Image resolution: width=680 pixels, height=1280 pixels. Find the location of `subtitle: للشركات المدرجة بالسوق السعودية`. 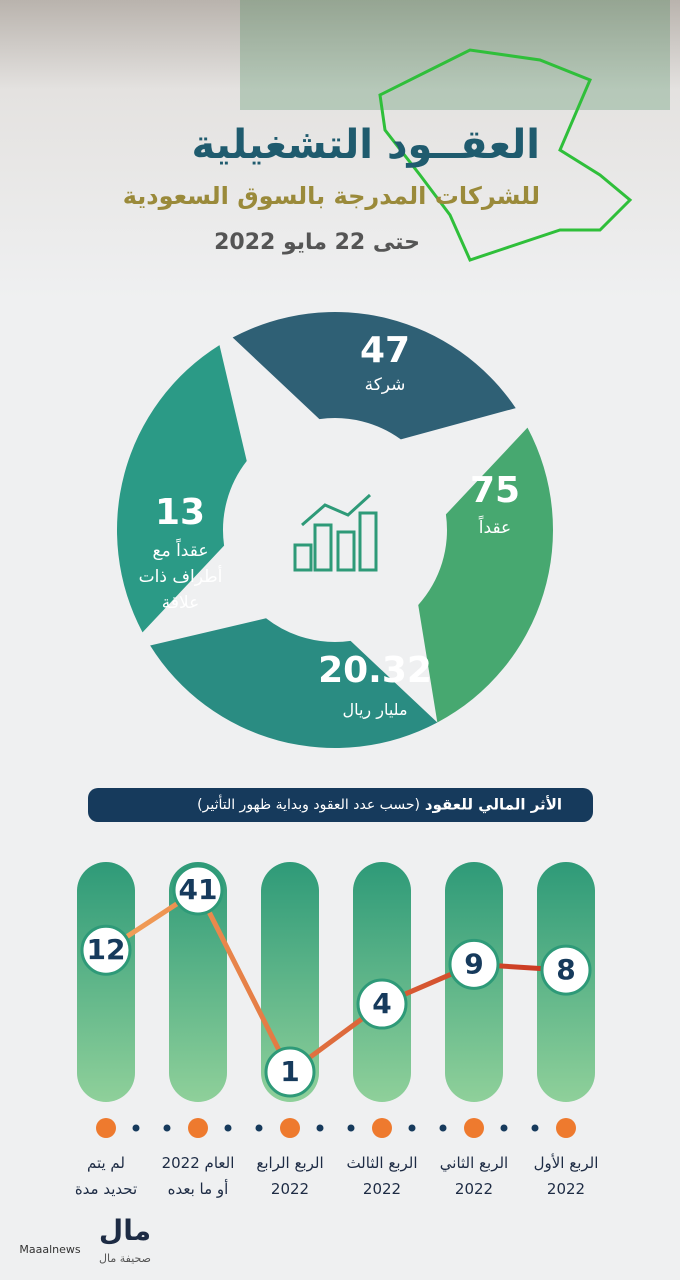

subtitle: للشركات المدرجة بالسوق السعودية is located at coordinates (331, 196).